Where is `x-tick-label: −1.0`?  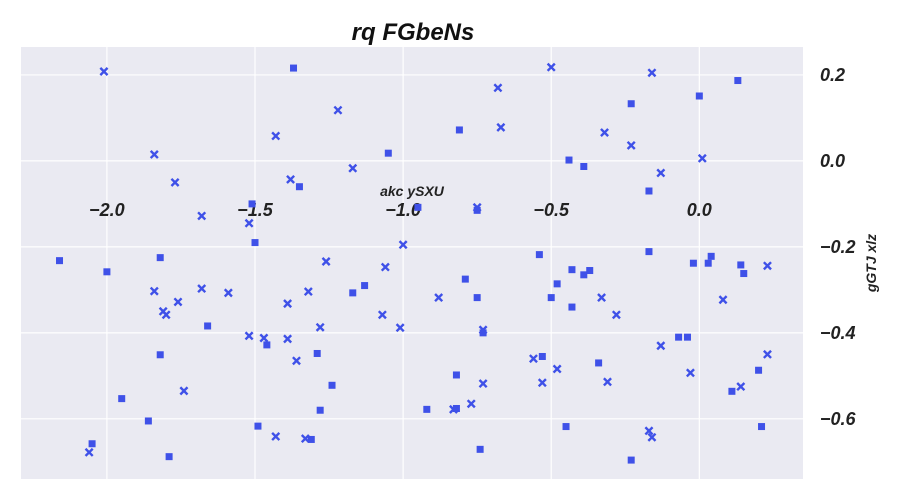 x-tick-label: −1.0 is located at coordinates (403, 210).